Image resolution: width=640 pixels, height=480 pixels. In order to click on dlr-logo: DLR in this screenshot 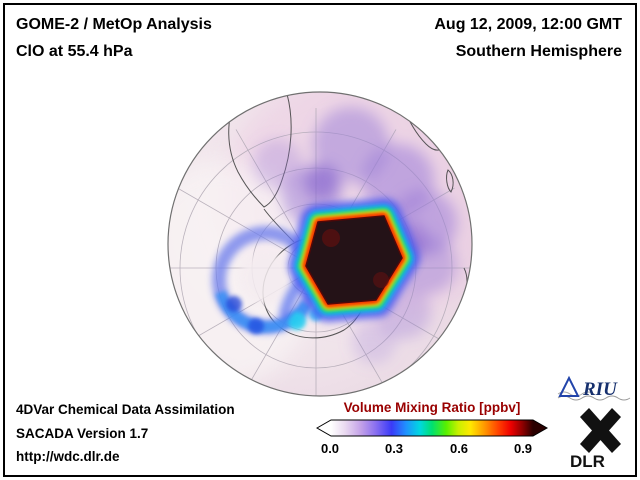, I will do `click(601, 439)`.